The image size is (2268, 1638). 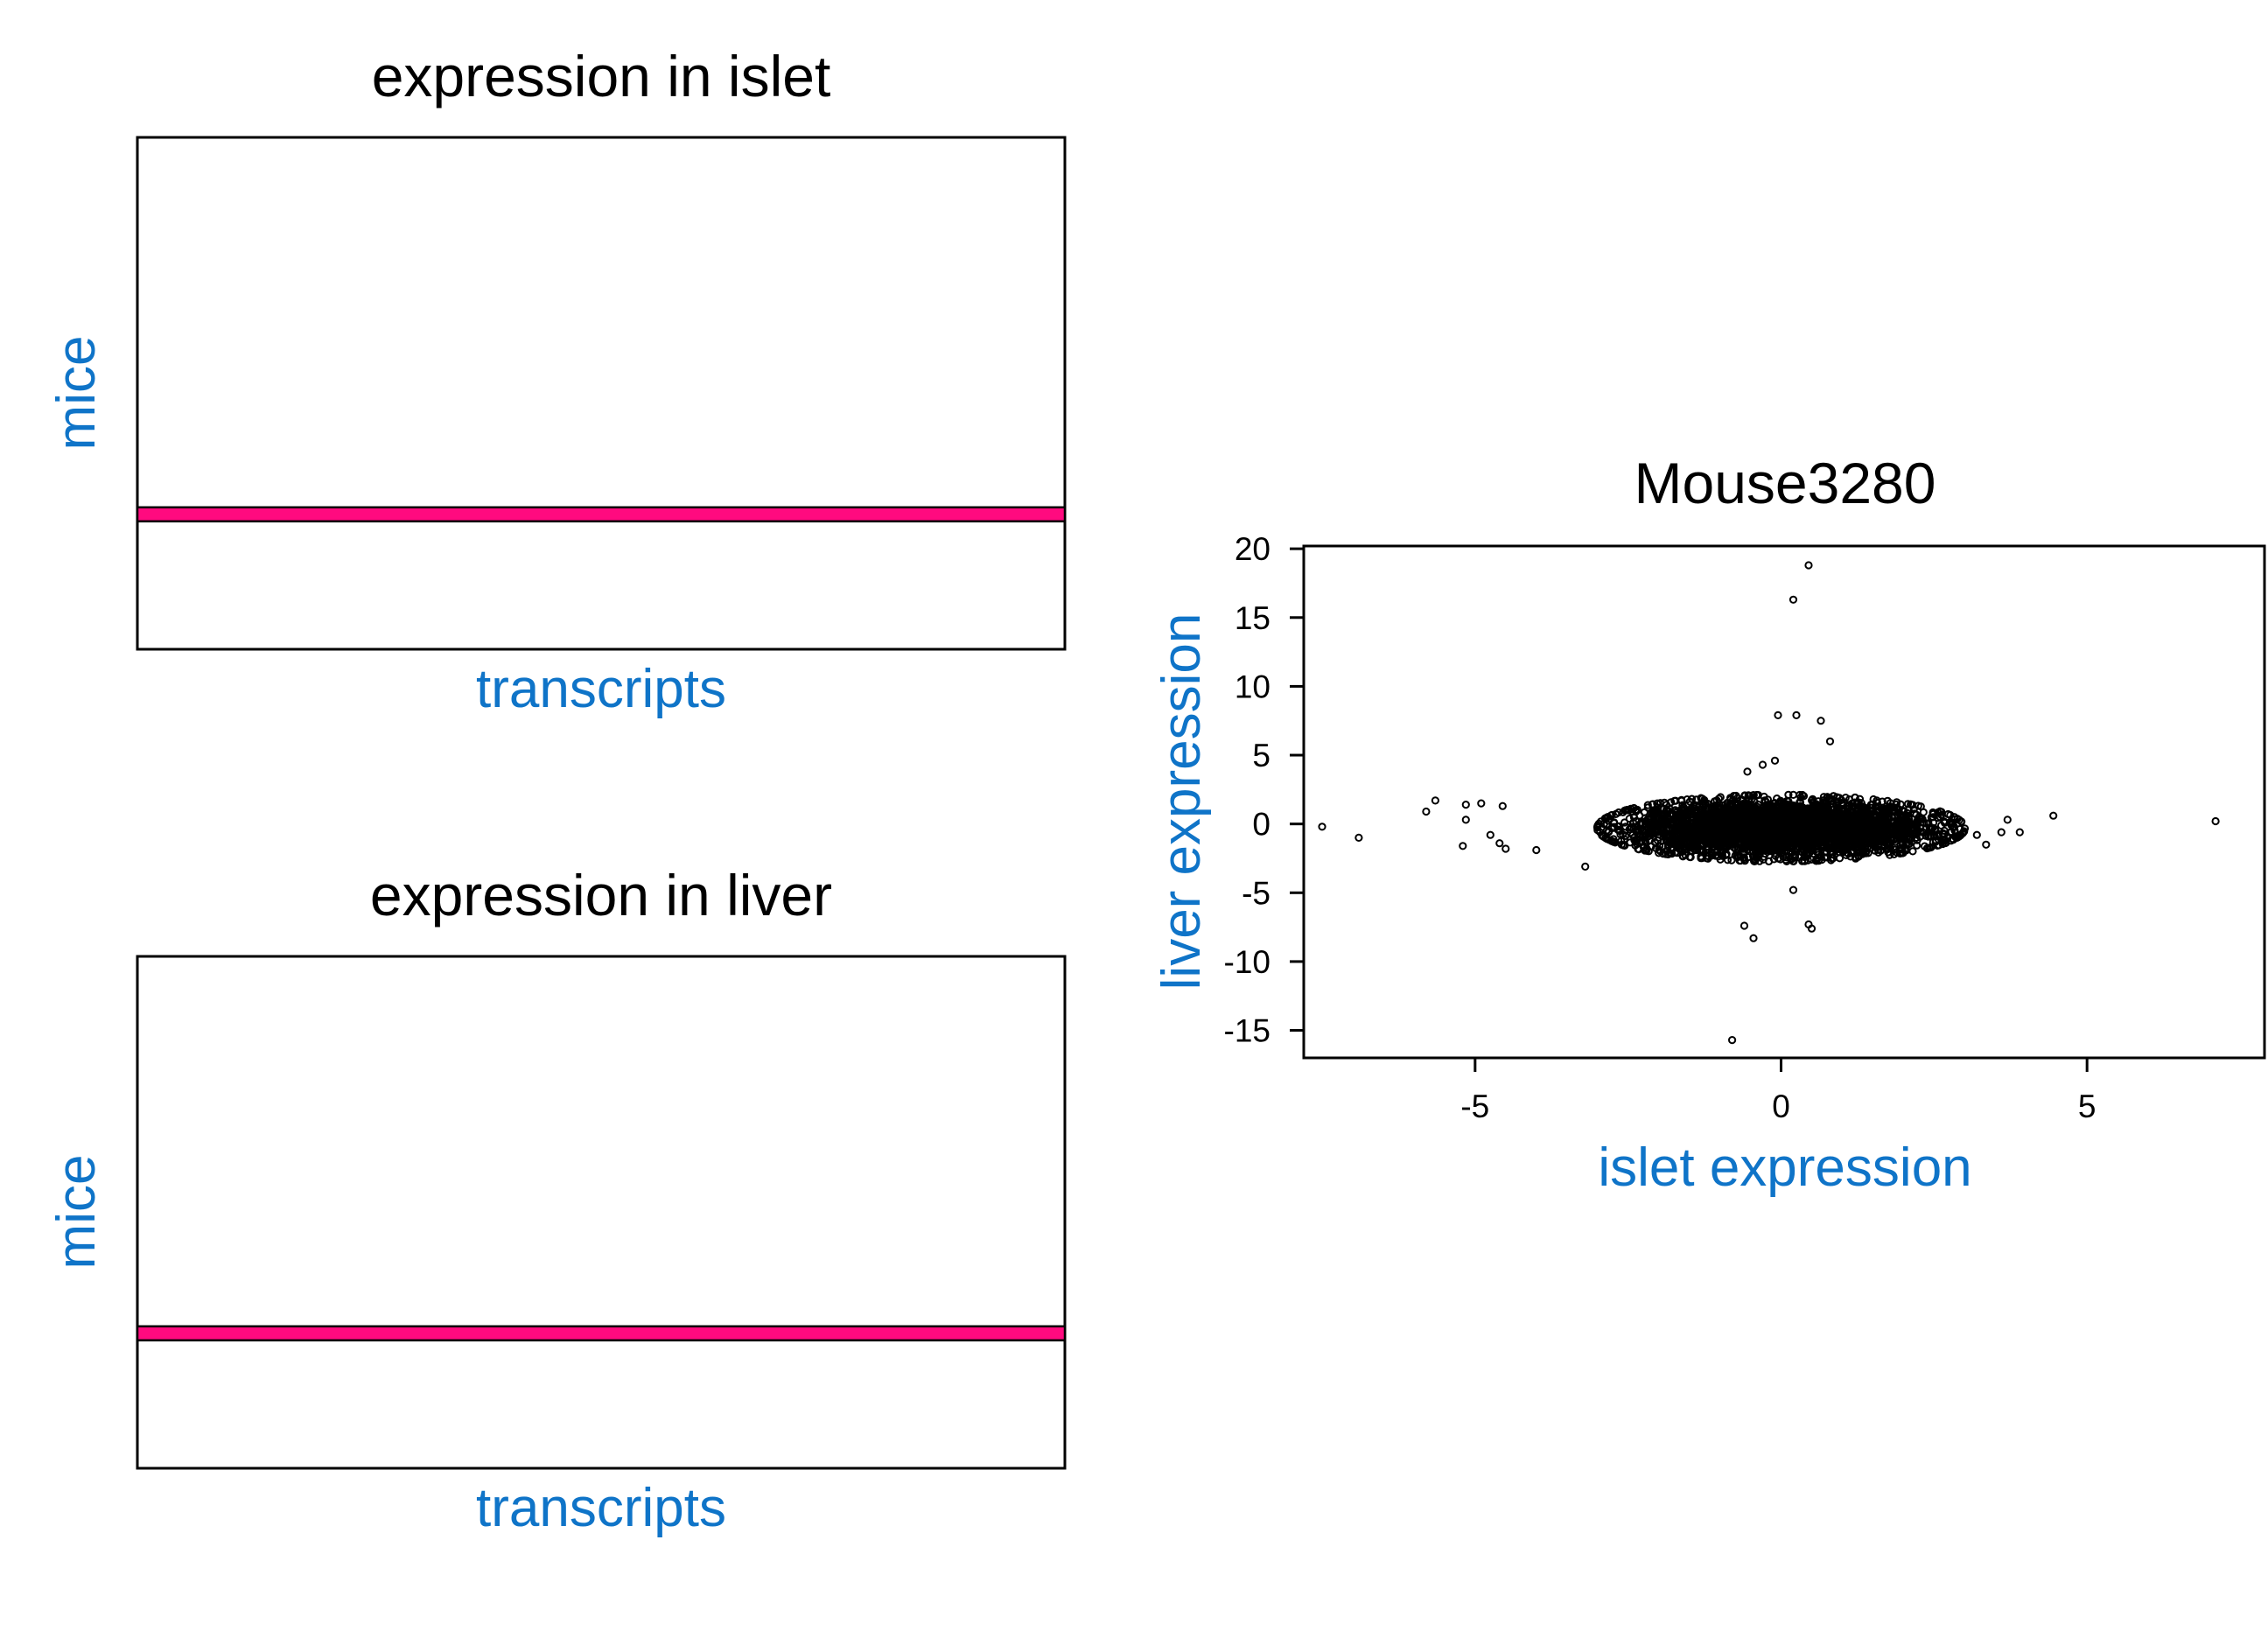 I want to click on highlighted-mouse-row, so click(x=601, y=1333).